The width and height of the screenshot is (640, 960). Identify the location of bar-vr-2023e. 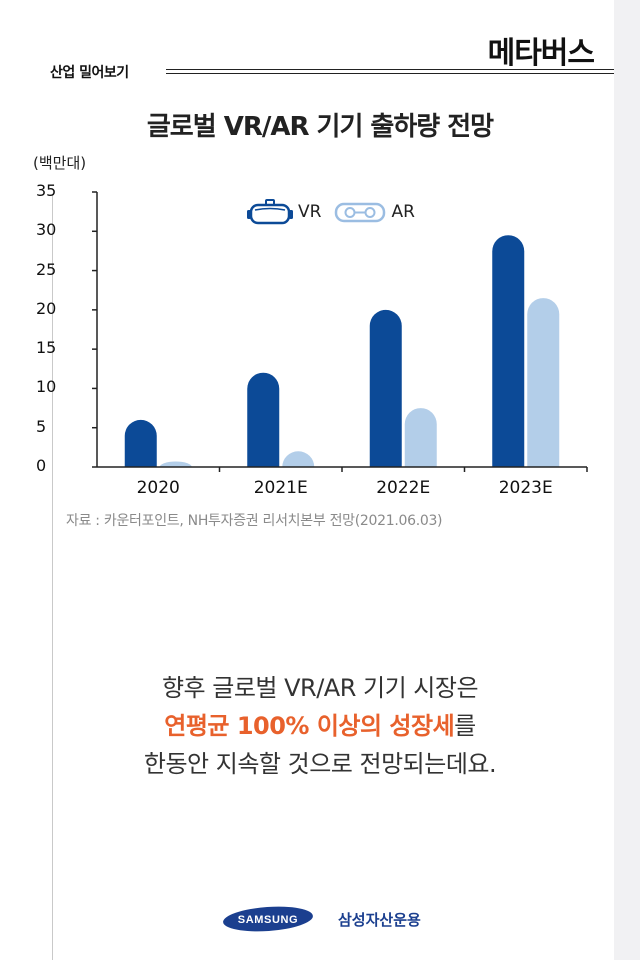
(508, 351).